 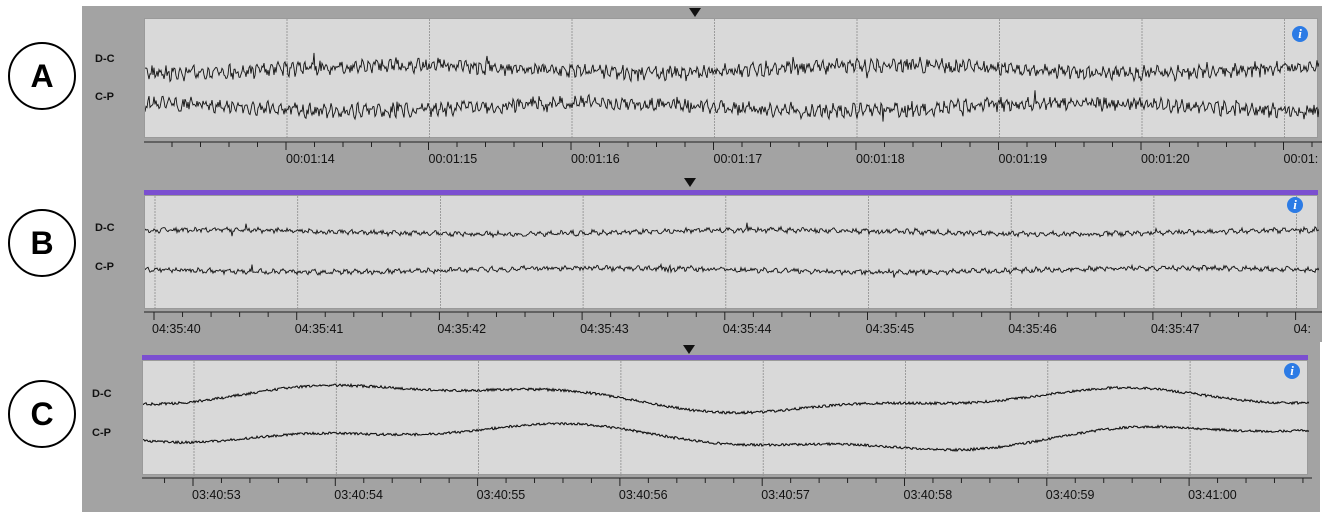 What do you see at coordinates (1175, 329) in the screenshot?
I see `time-tick-label: 04:35:47` at bounding box center [1175, 329].